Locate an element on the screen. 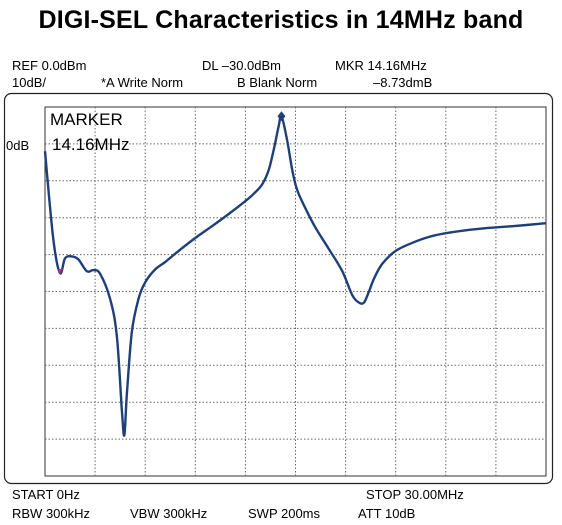  vbw-readout: VBW 300kHz is located at coordinates (169, 513).